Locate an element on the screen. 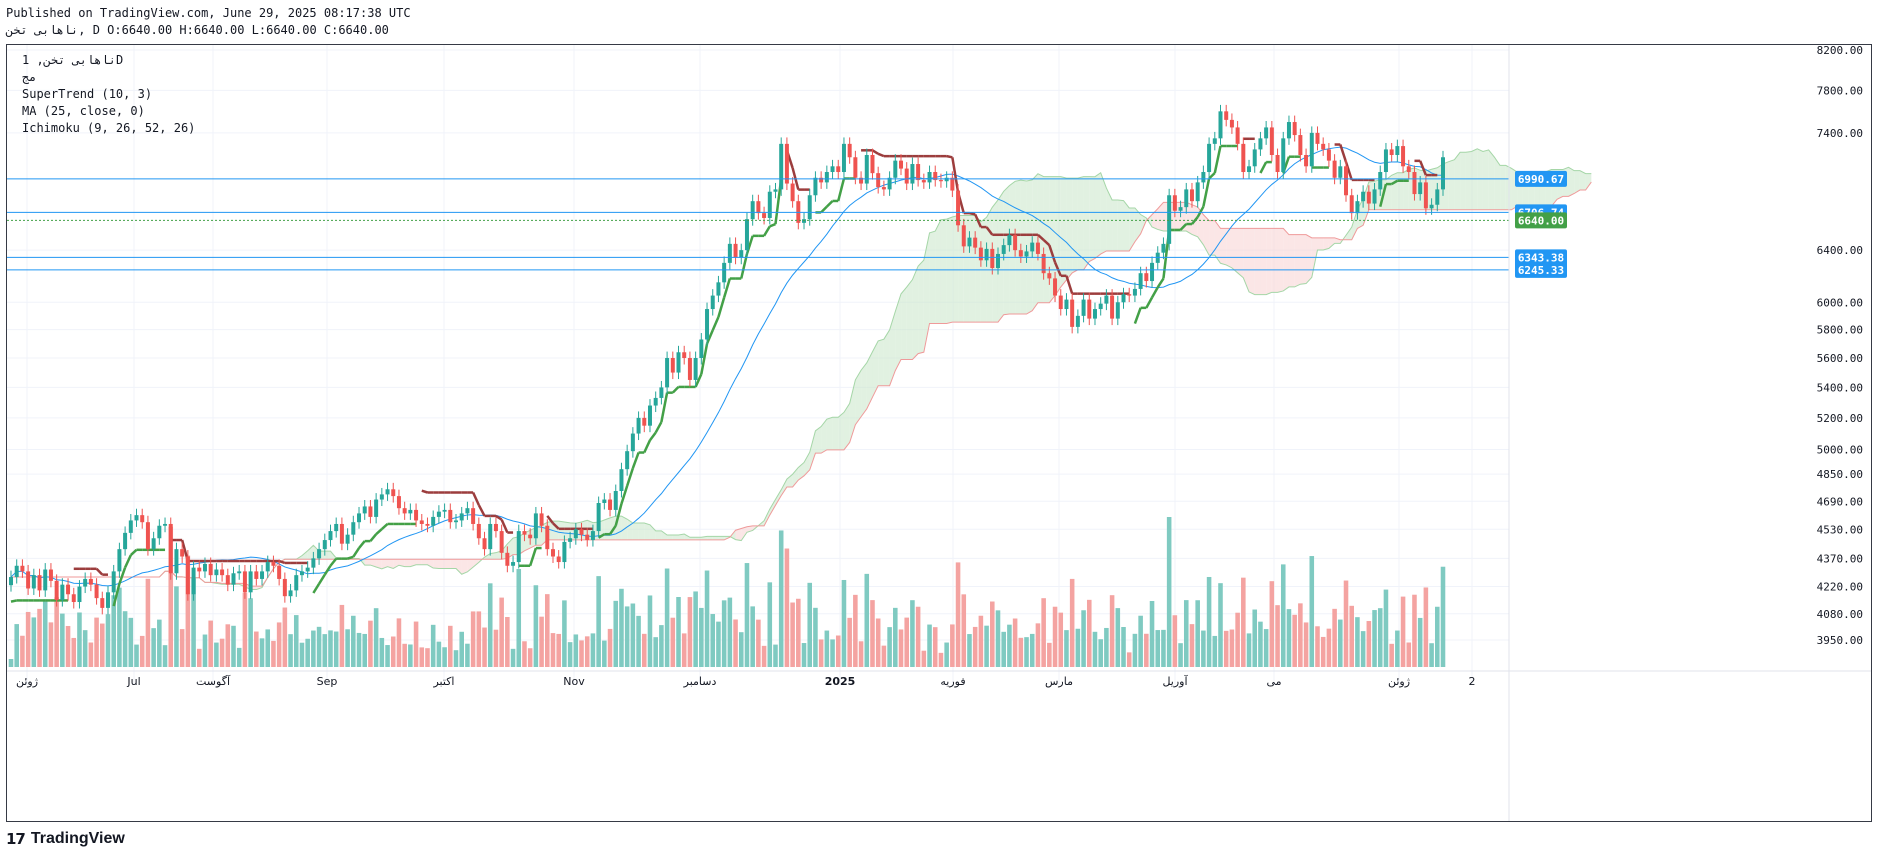 This screenshot has height=858, width=1878. price-levels is located at coordinates (758, 224).